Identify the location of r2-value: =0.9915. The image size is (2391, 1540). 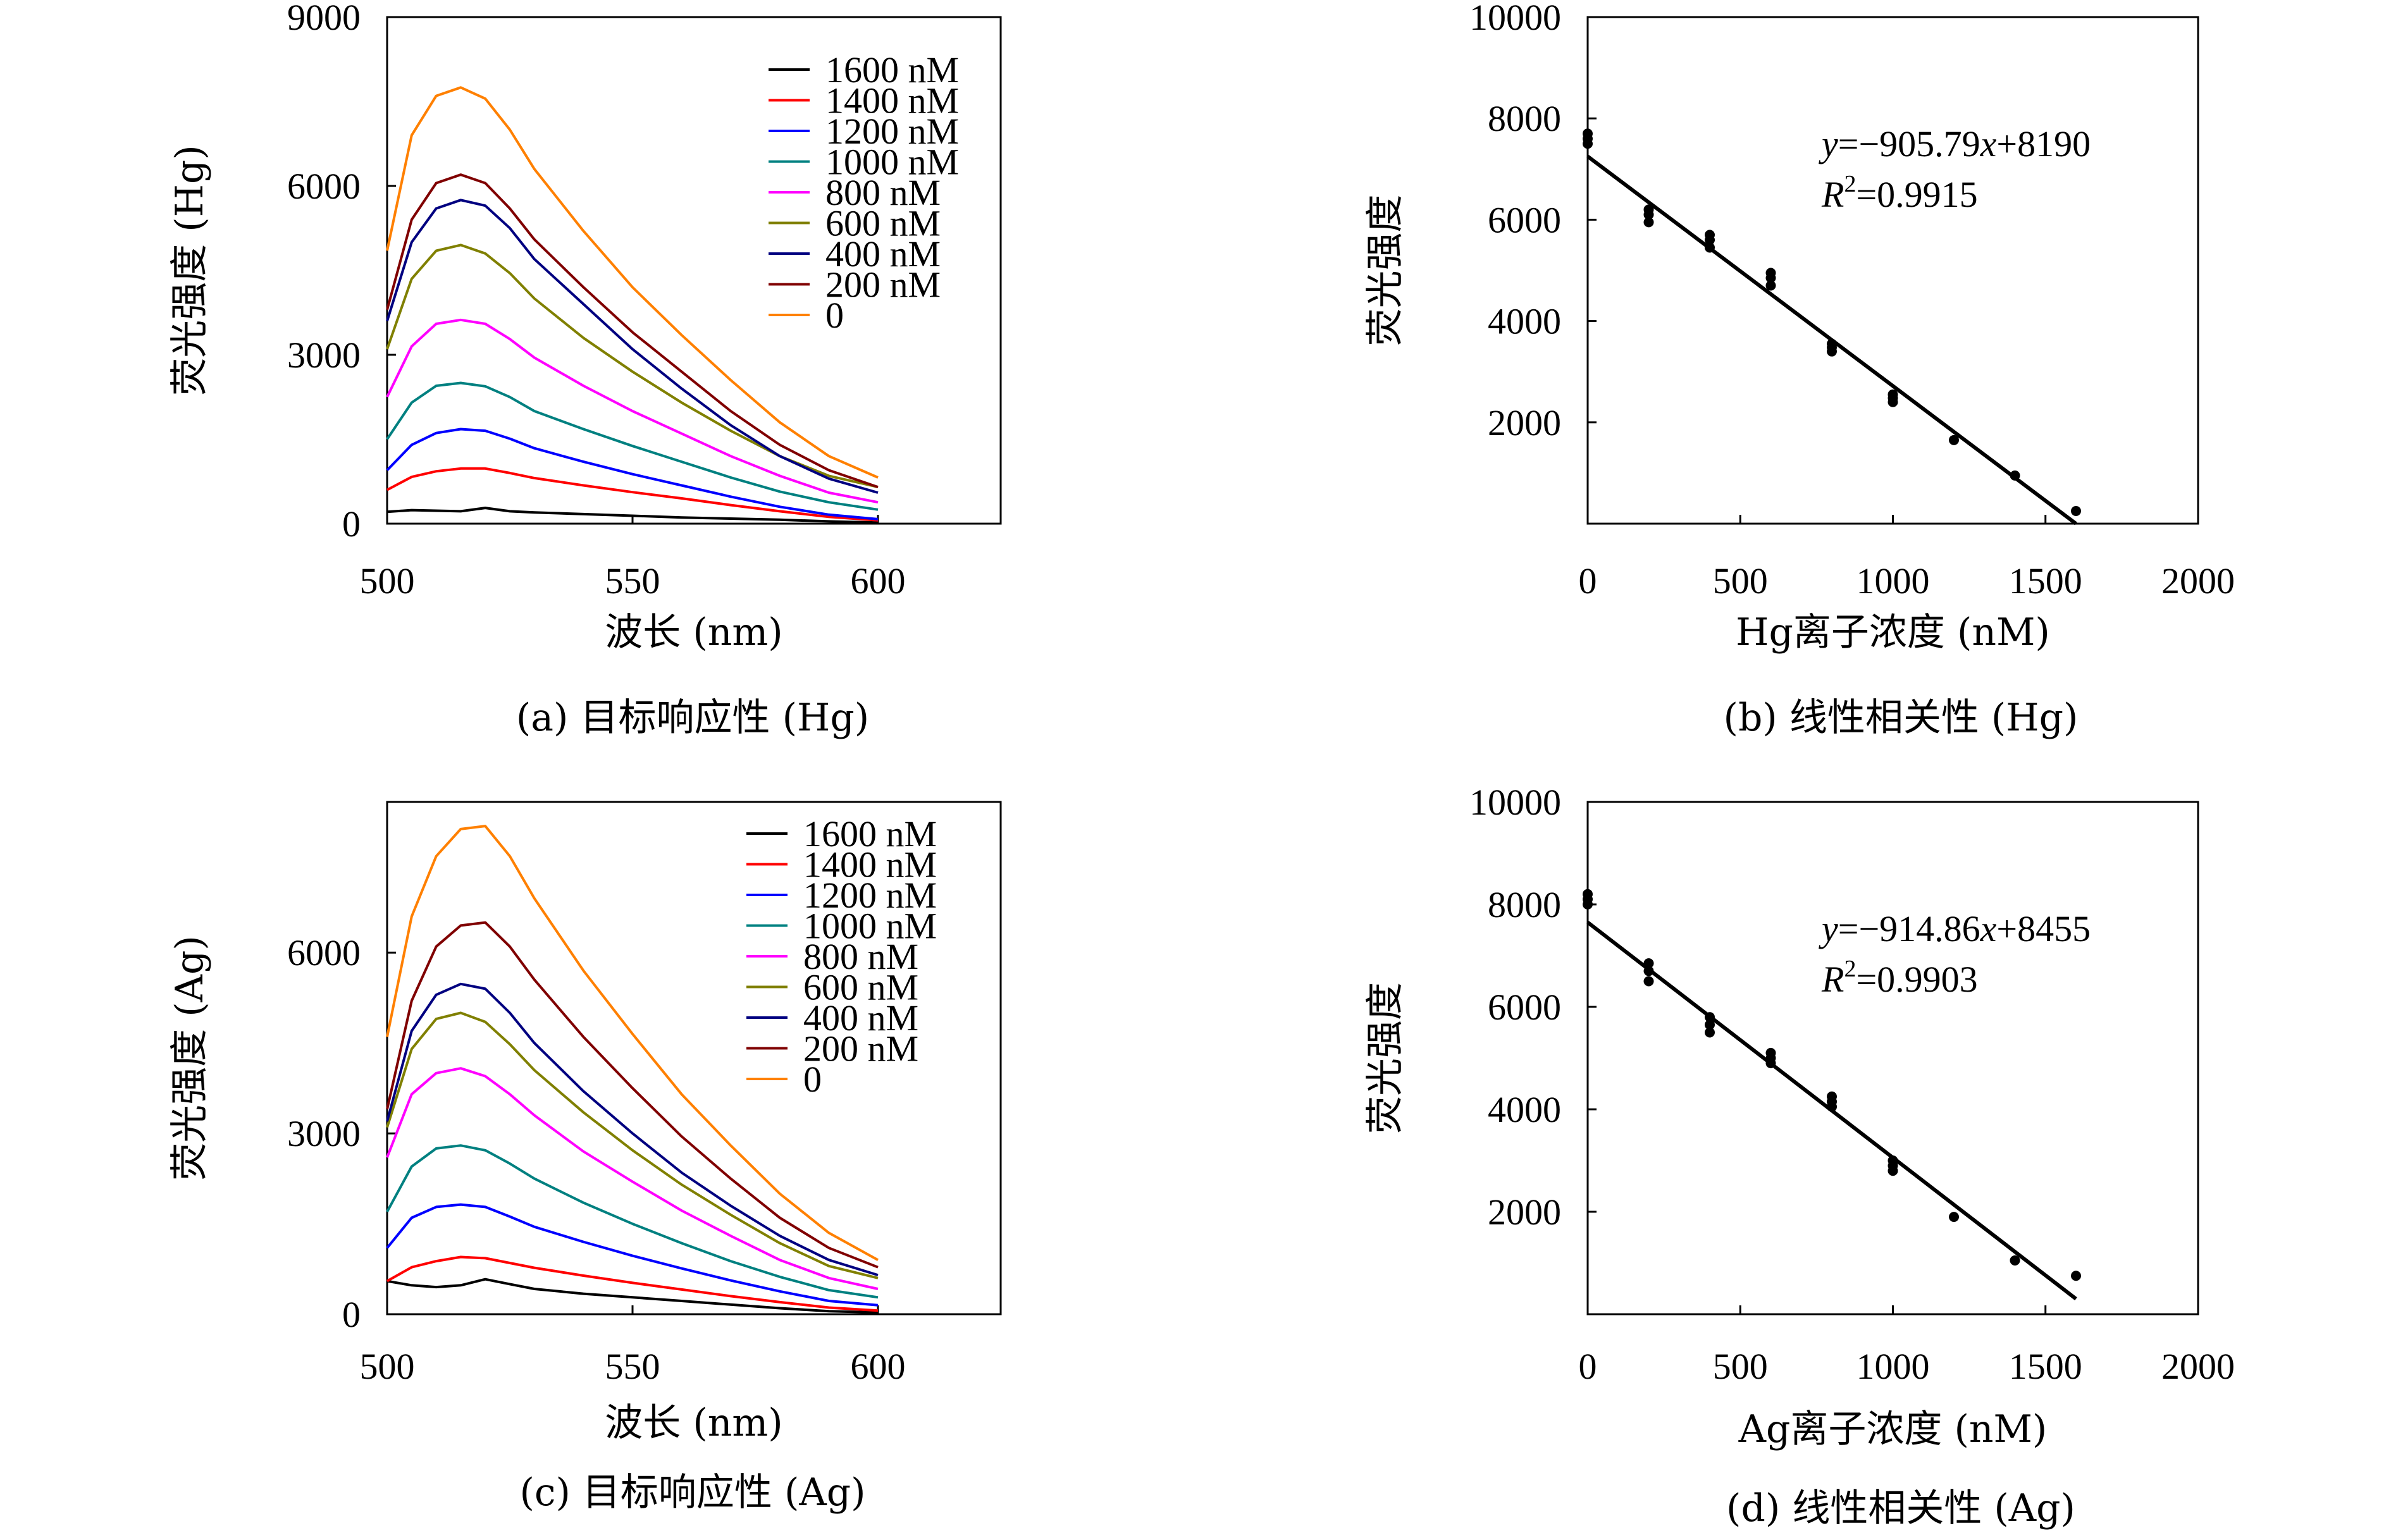
(1916, 195).